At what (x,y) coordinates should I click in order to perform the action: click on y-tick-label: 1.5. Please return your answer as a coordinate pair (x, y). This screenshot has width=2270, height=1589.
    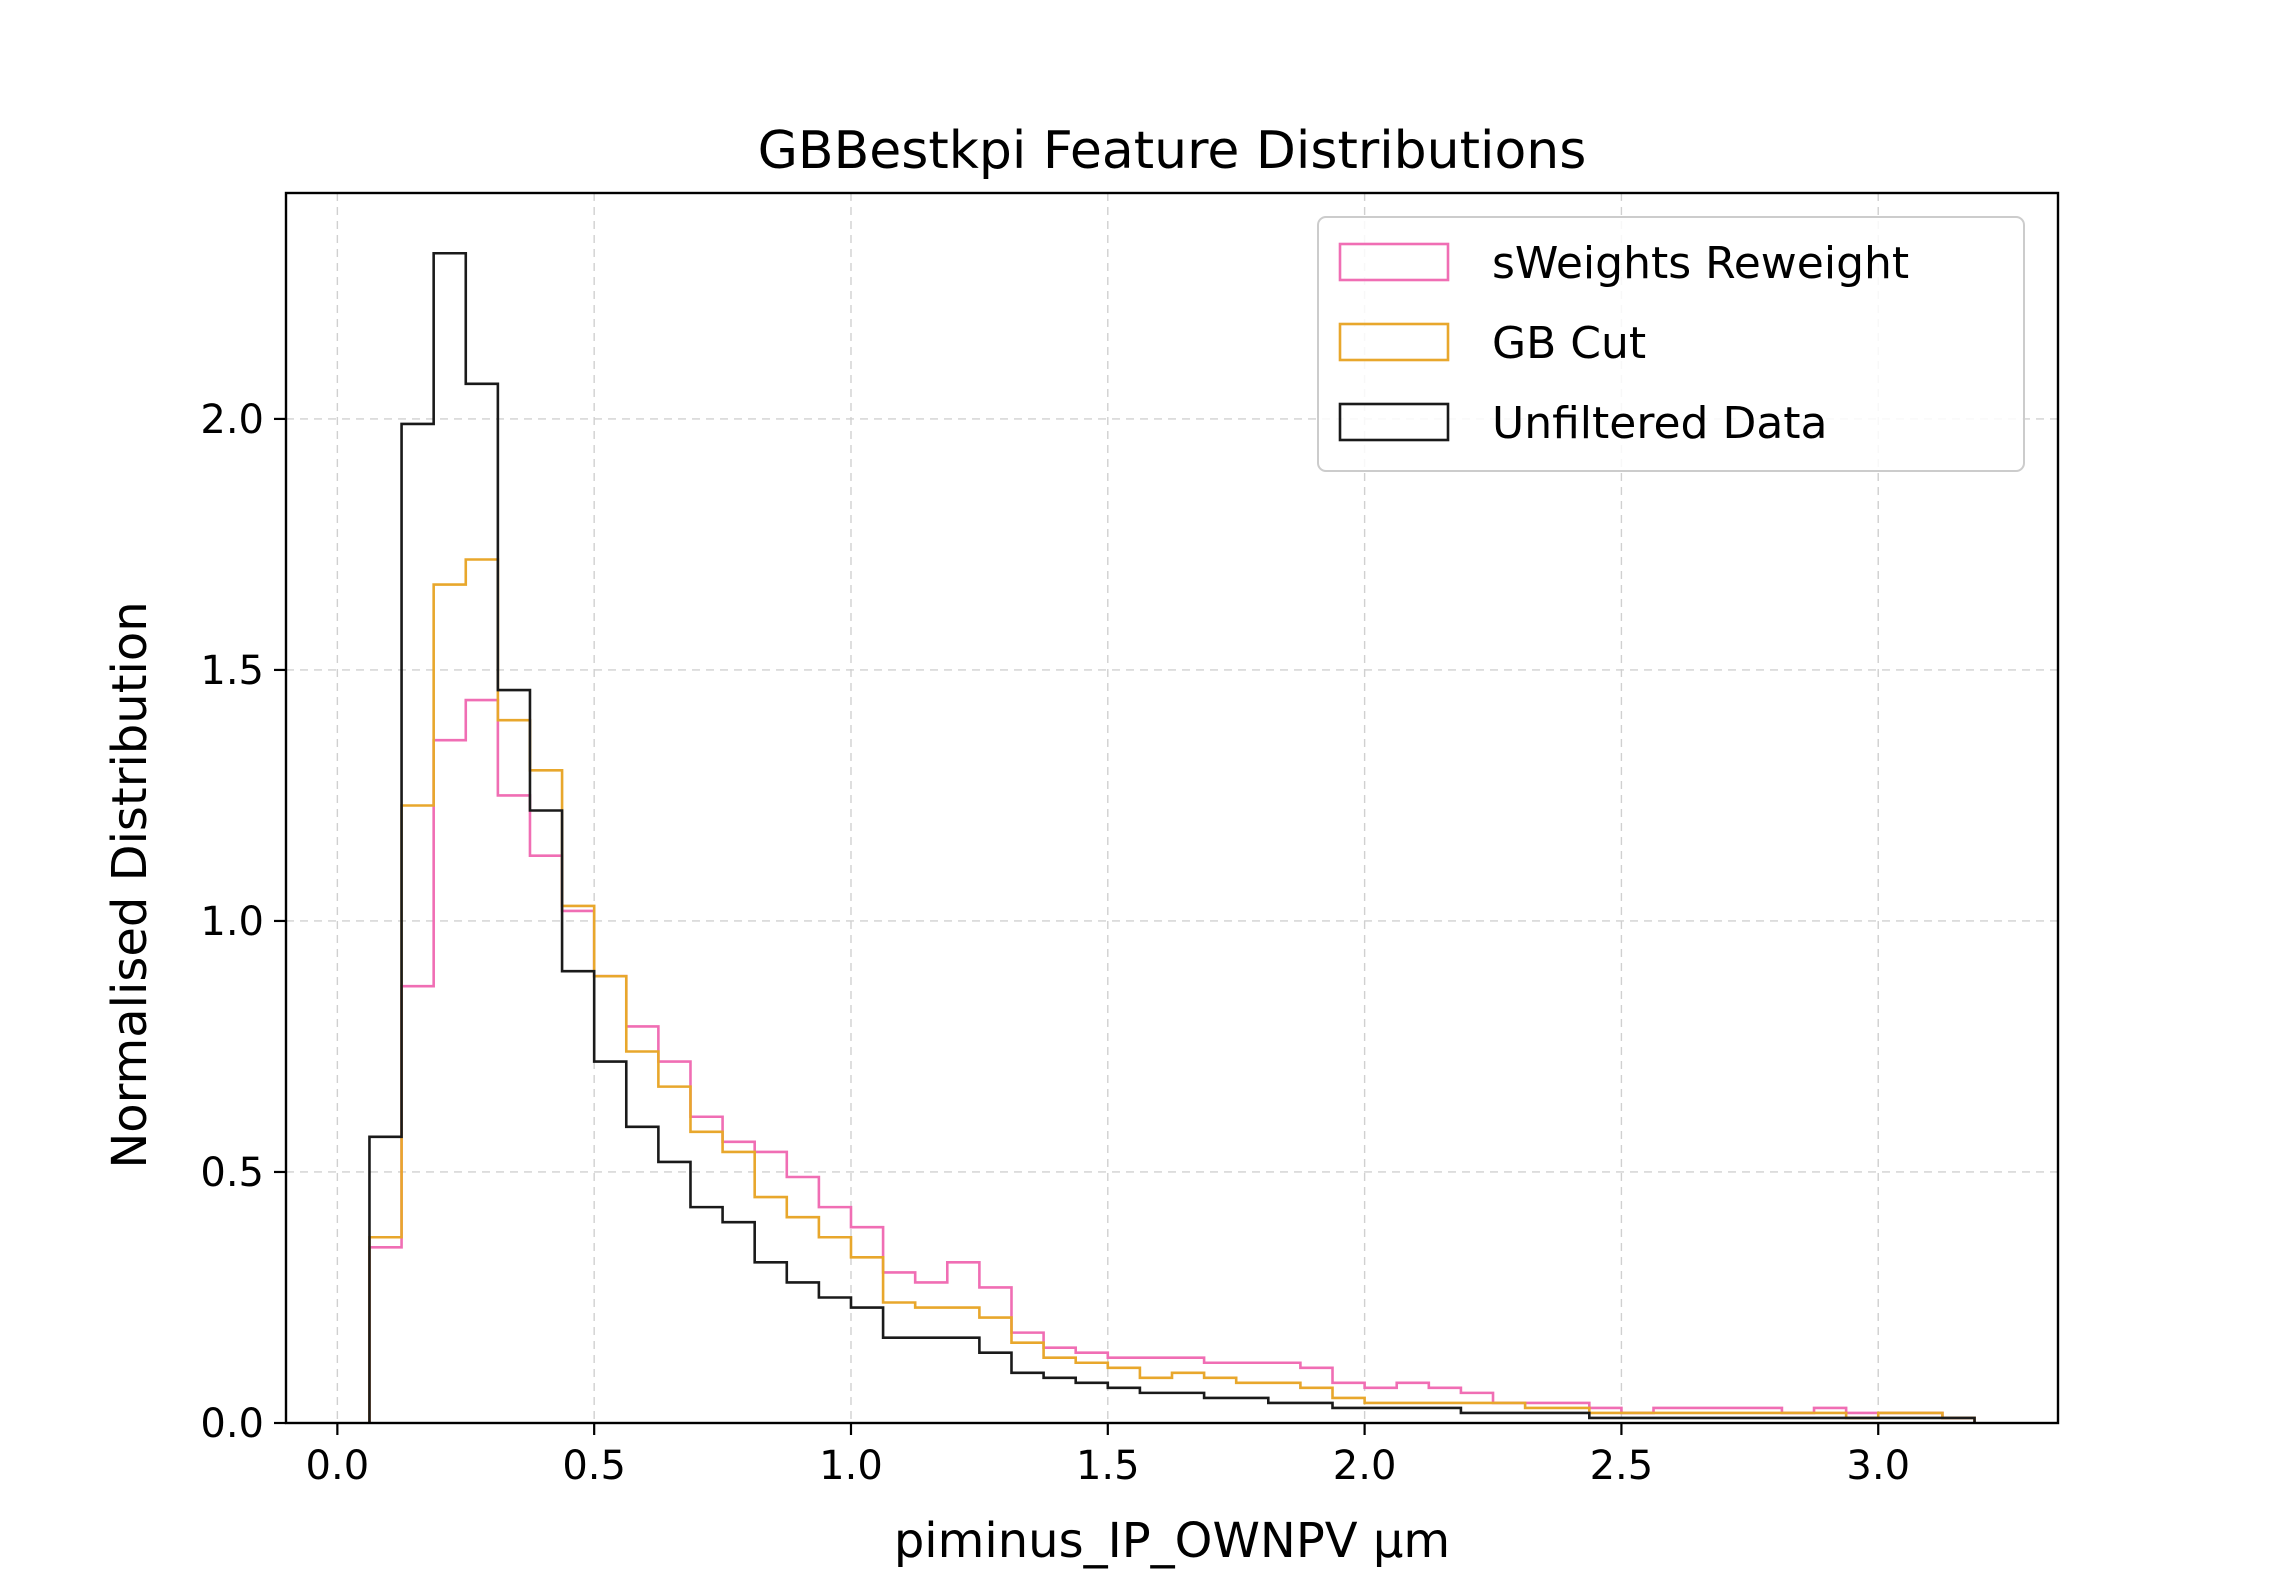
    Looking at the image, I should click on (232, 671).